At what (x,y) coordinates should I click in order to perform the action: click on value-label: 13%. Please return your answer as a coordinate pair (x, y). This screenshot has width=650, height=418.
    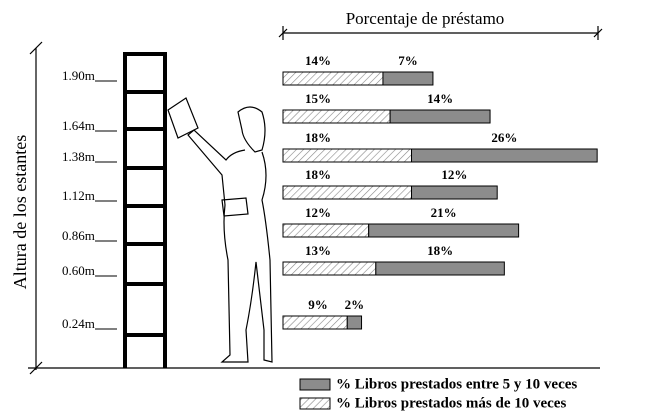
    Looking at the image, I should click on (318, 250).